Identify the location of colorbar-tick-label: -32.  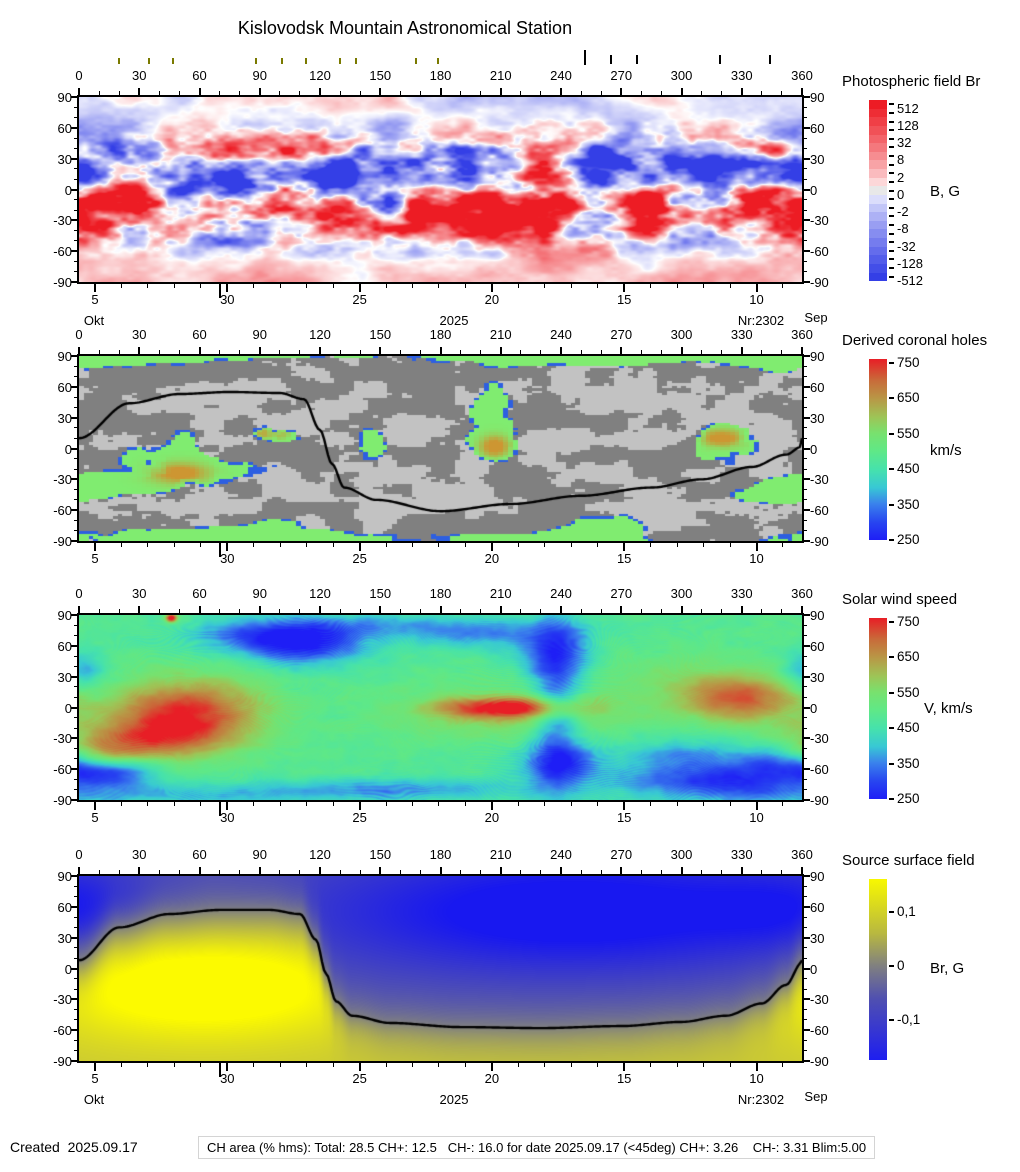
(906, 246).